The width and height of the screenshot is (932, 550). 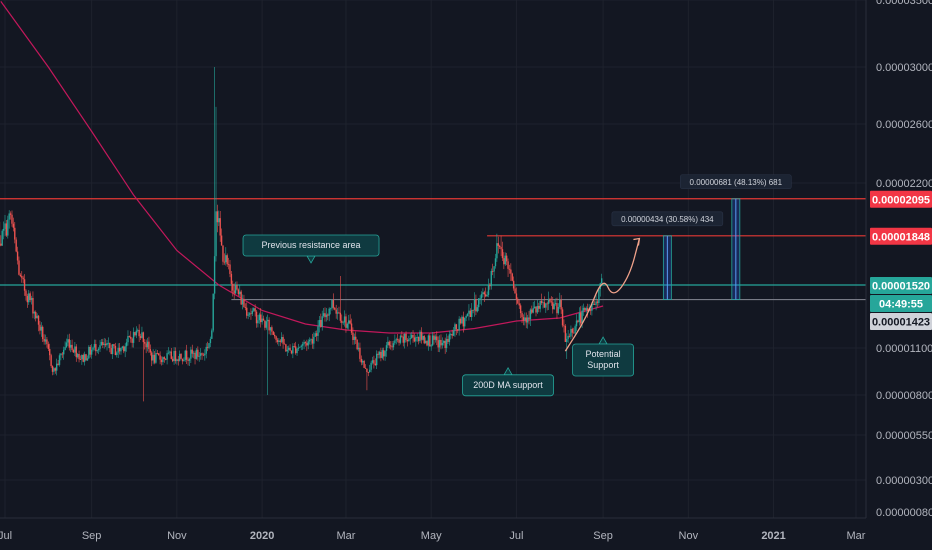 I want to click on time-axis: Jul Sep Nov 2020 Mar May Jul Sep Nov 2021 Mar, so click(x=433, y=536).